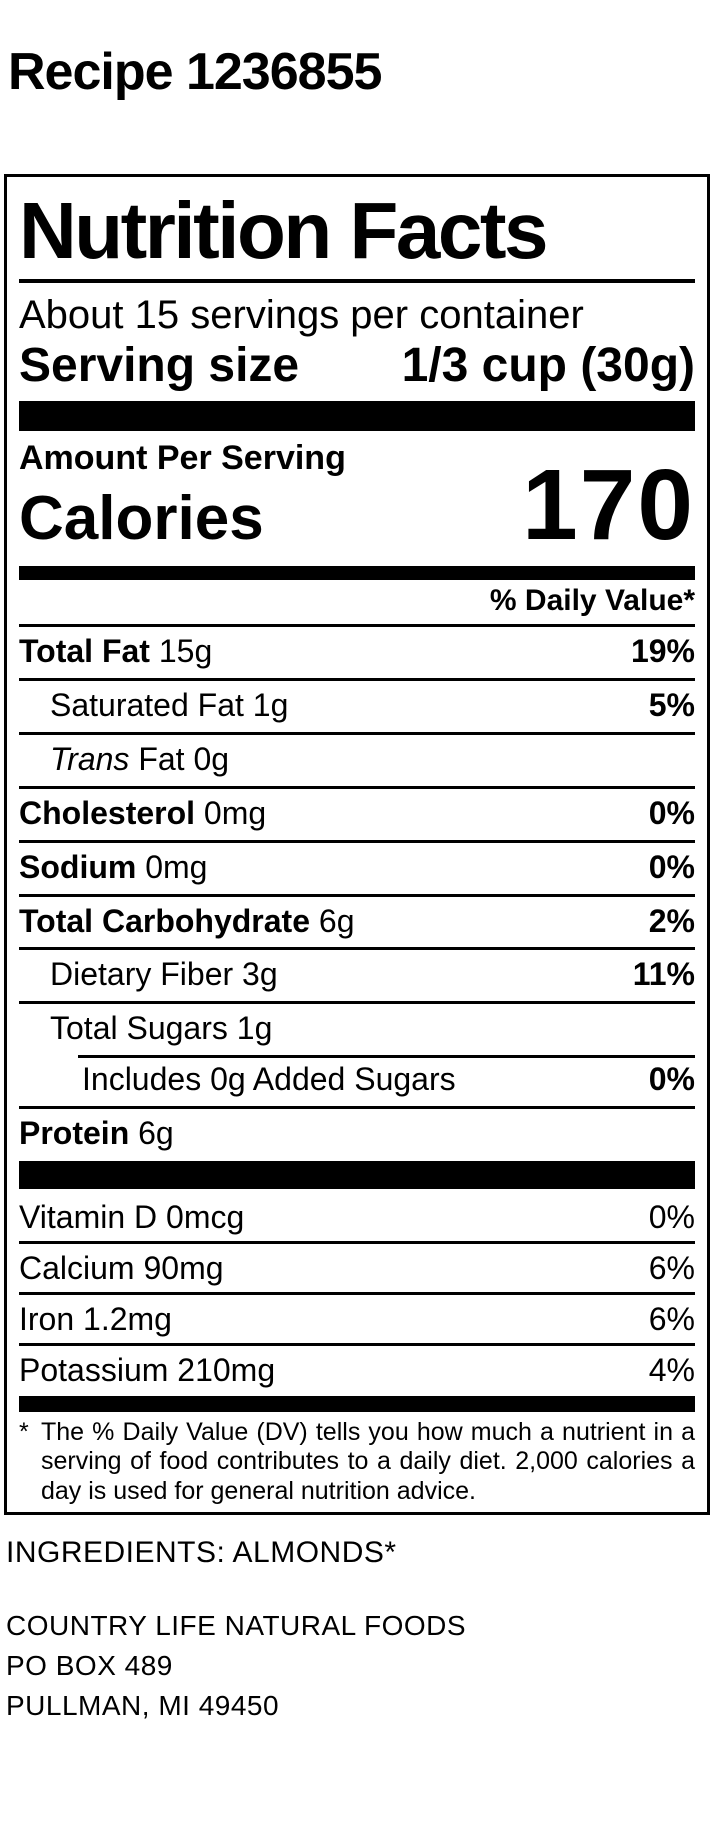 The height and width of the screenshot is (1844, 722). Describe the element at coordinates (24, 1431) in the screenshot. I see `footnote-asterisk: *` at that location.